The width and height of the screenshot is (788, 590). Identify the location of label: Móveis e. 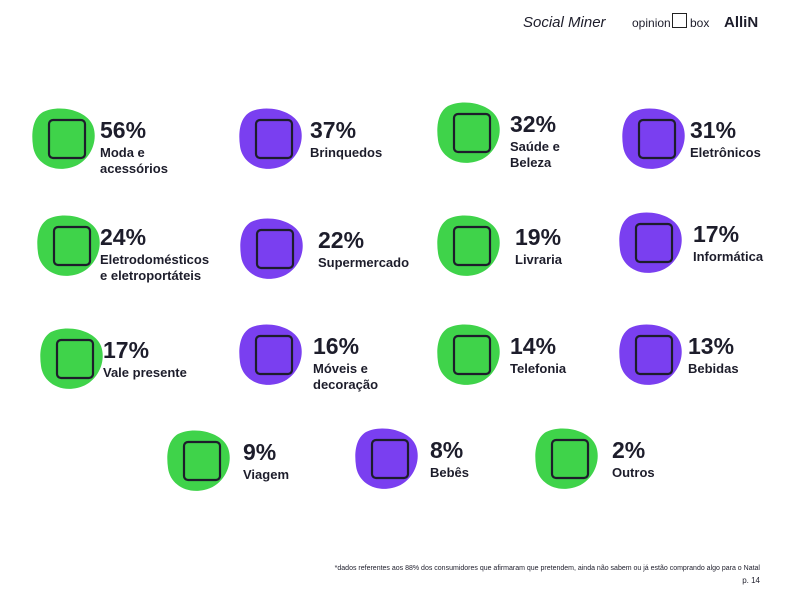
(340, 368).